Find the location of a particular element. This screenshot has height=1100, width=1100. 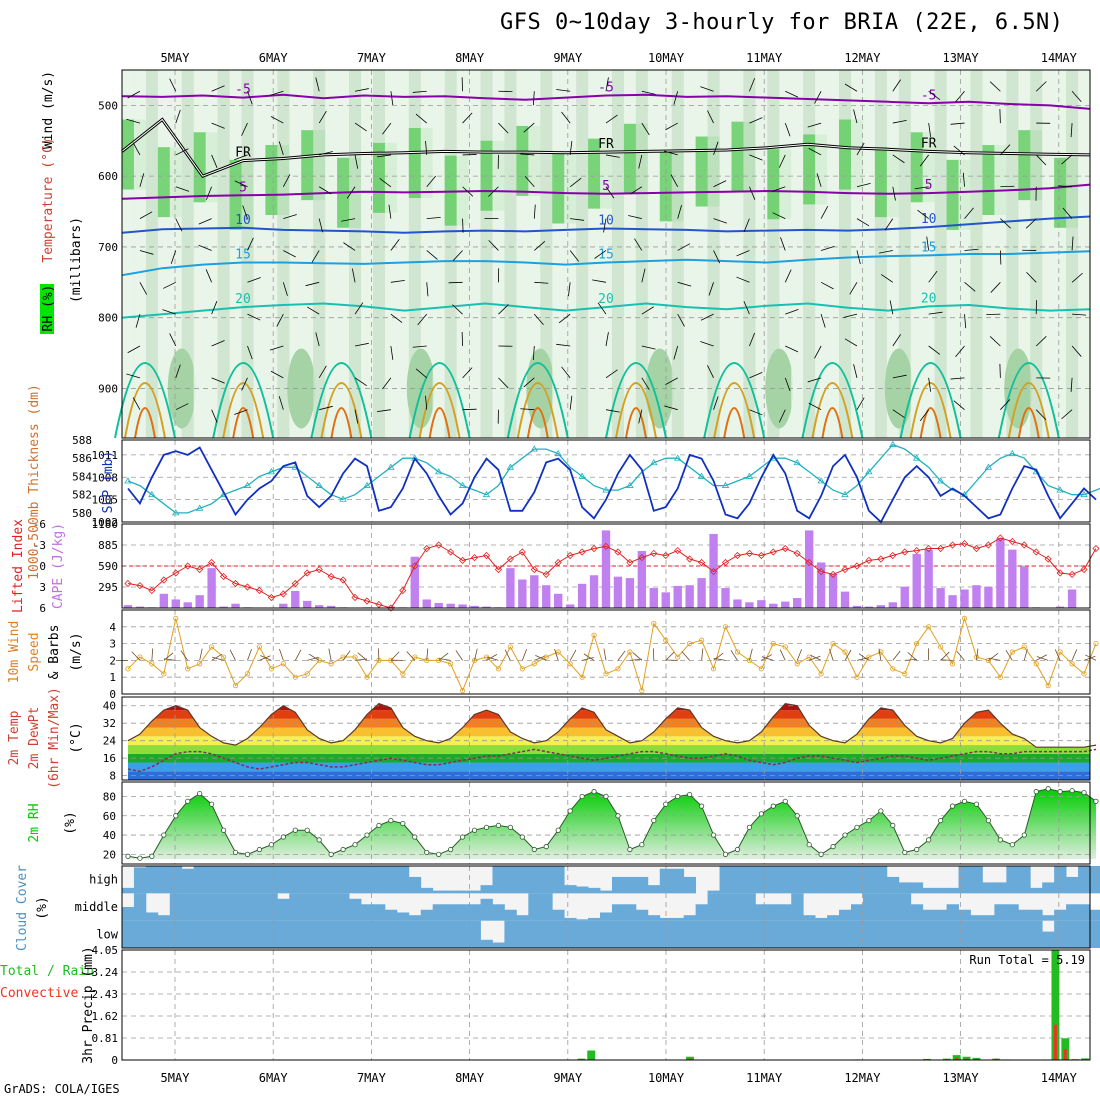

lifted-index-tick: -3 is located at coordinates (39, 545).